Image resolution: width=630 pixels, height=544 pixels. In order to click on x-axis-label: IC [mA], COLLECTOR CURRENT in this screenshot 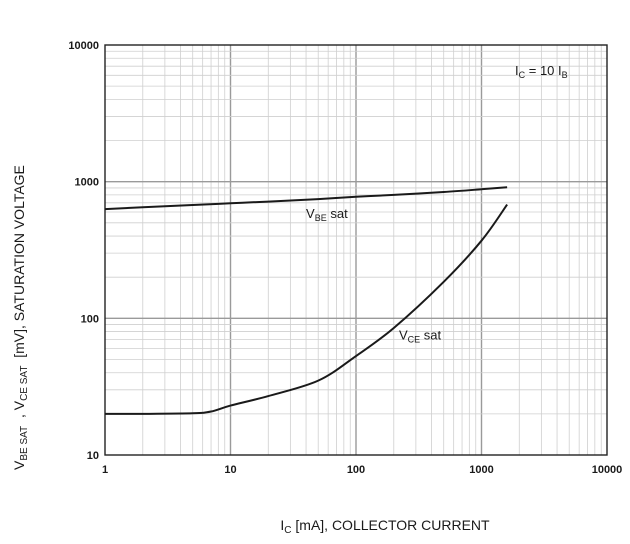, I will do `click(385, 526)`.